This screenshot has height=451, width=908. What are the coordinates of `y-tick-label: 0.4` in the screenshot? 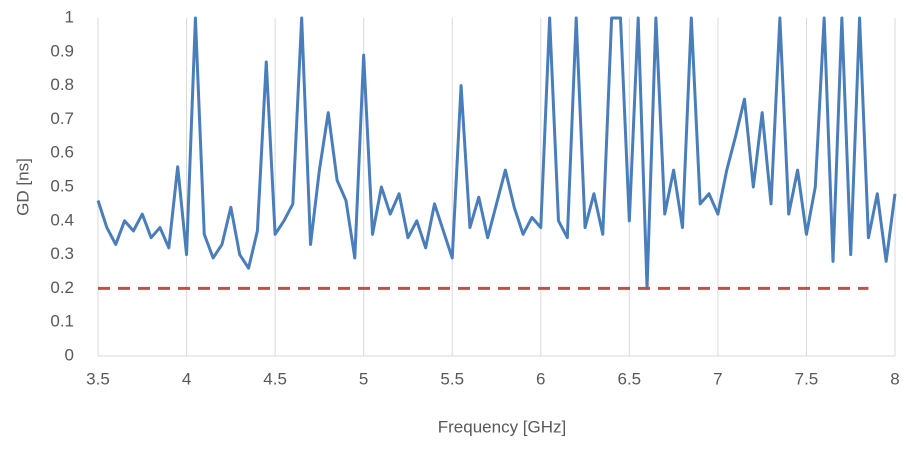 It's located at (62, 219).